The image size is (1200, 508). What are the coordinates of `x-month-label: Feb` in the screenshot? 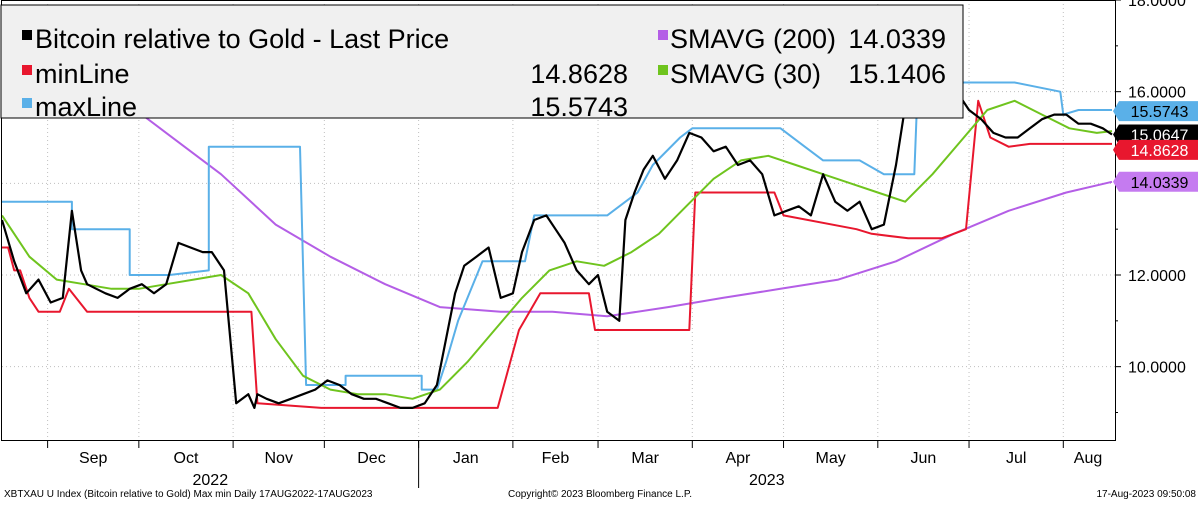 It's located at (556, 458).